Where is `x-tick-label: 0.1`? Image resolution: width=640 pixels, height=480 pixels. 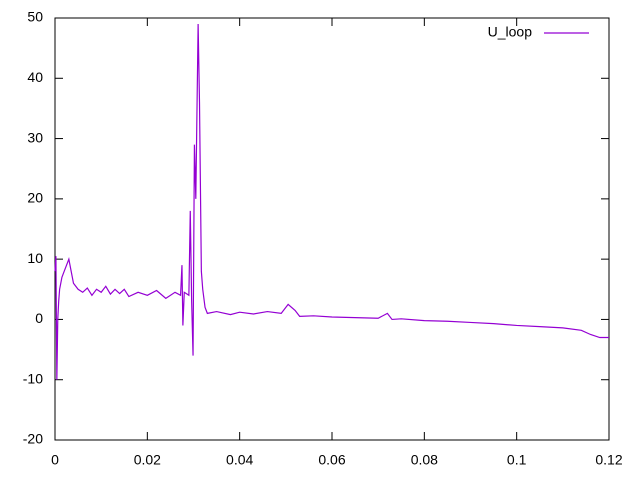 x-tick-label: 0.1 is located at coordinates (517, 460).